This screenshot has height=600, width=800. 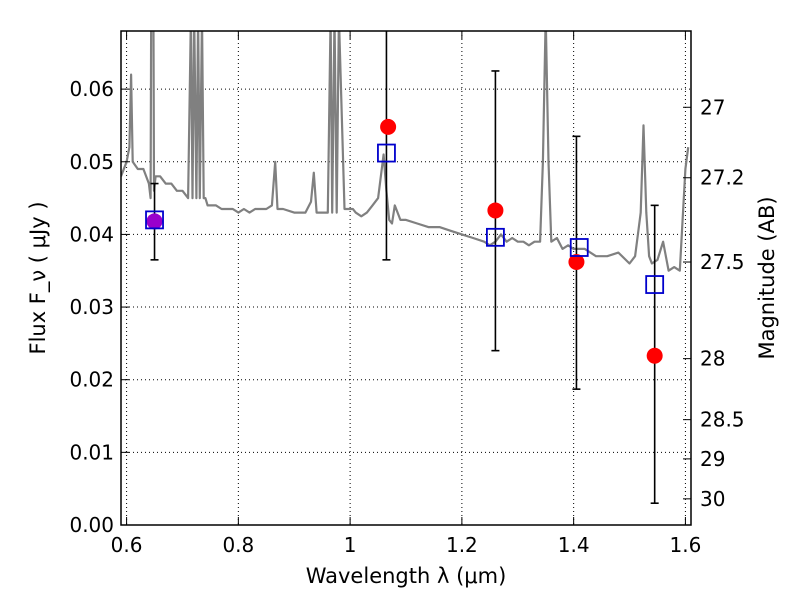 I want to click on y-ticks: 0.00 0.01 0.02 0.03 0.04 0.05 0.06, so click(x=99, y=307).